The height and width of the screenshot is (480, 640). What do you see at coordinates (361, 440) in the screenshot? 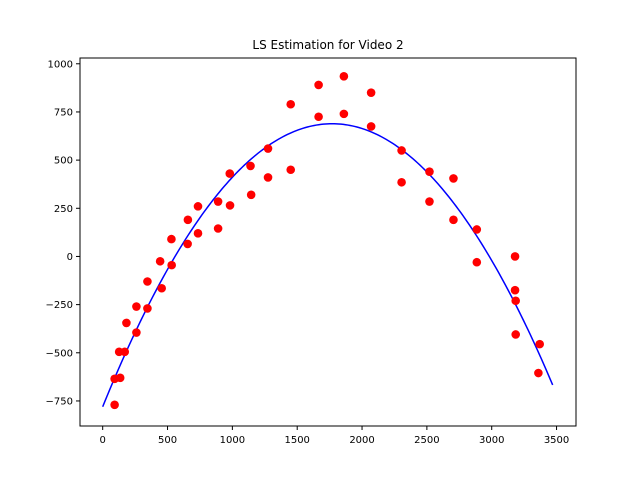
I see `x-tick-label: 2000` at bounding box center [361, 440].